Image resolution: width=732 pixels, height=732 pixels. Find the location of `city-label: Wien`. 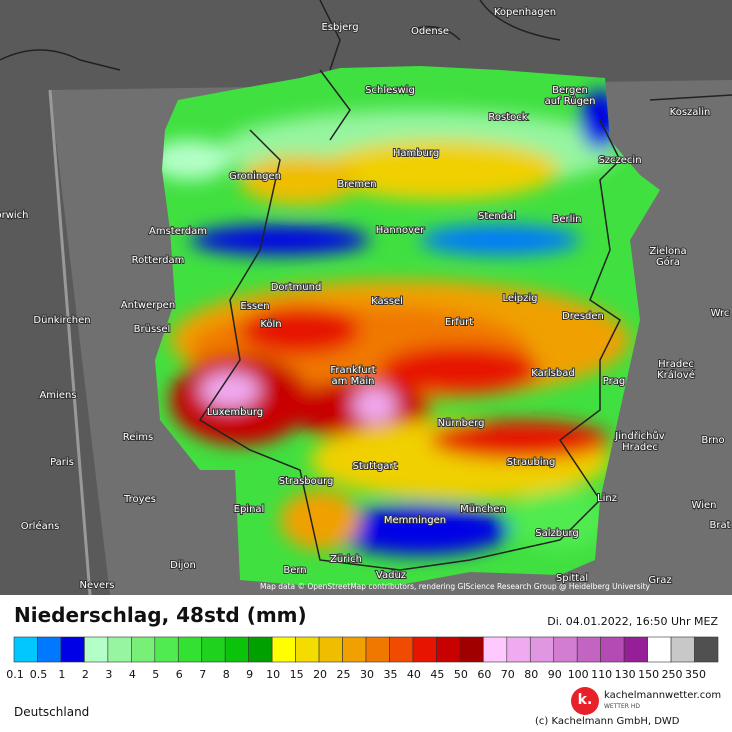

city-label: Wien is located at coordinates (704, 505).